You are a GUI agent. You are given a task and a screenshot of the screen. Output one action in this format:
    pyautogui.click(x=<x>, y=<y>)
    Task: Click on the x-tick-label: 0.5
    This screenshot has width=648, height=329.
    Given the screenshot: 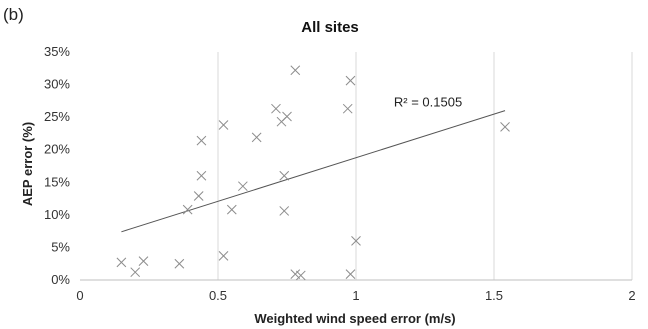 What is the action you would take?
    pyautogui.click(x=218, y=295)
    